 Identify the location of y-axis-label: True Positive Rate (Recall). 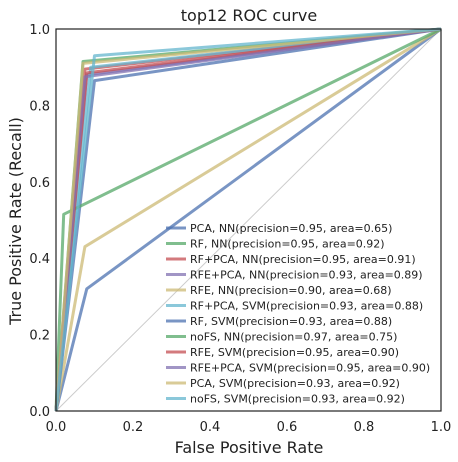
(15, 221).